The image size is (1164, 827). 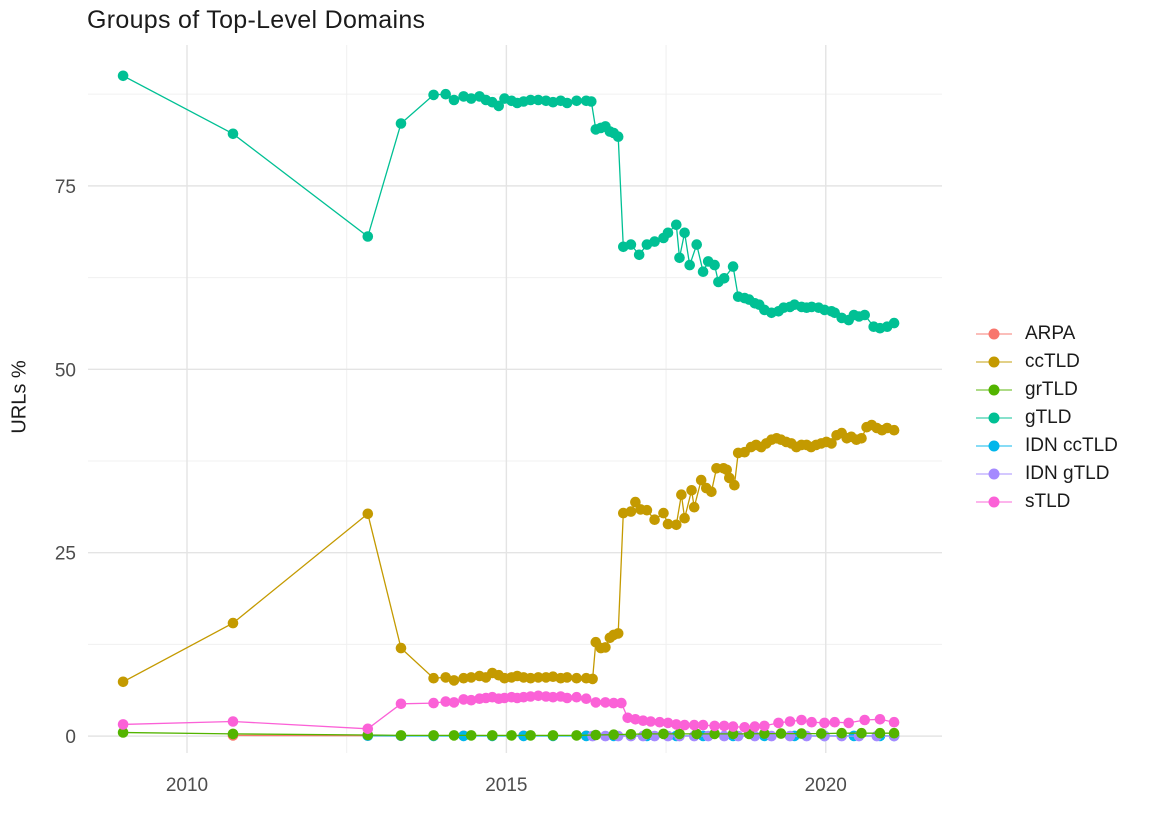 I want to click on legend-key-icon-arpa, so click(x=994, y=334).